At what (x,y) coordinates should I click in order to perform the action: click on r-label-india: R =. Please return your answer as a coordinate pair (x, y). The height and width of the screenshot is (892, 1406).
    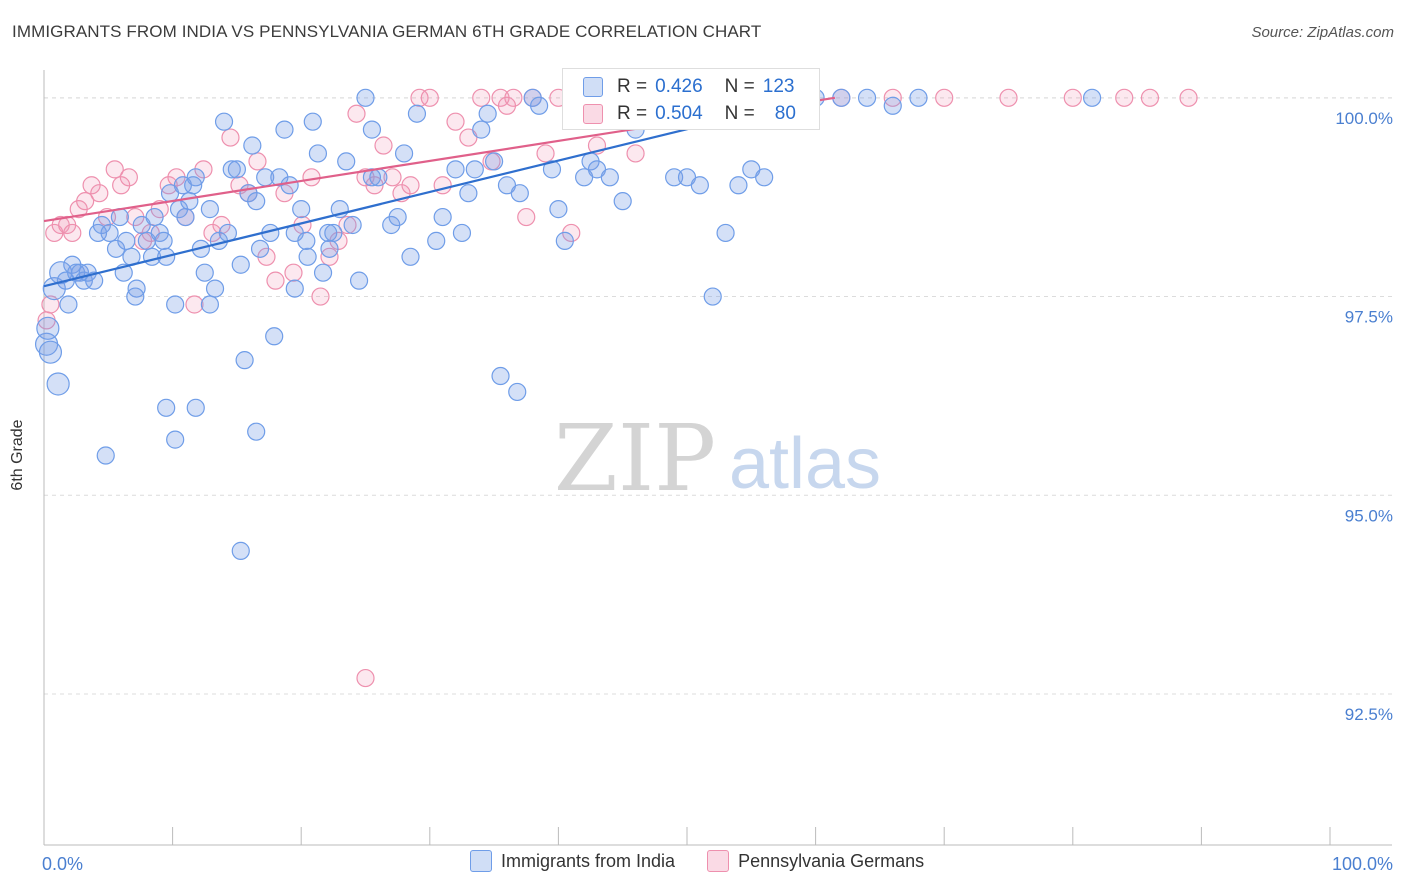
    Looking at the image, I should click on (632, 86).